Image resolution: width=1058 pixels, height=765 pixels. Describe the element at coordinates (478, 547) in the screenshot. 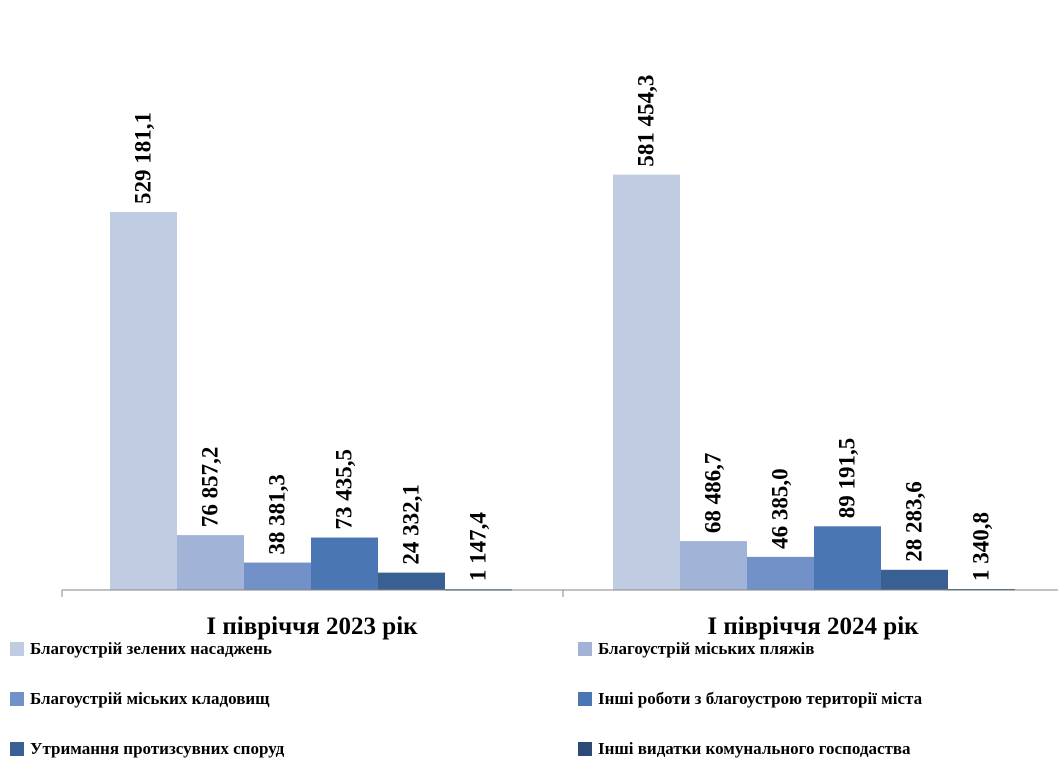

I see `data-label-s6-c1: 1 147,4` at that location.